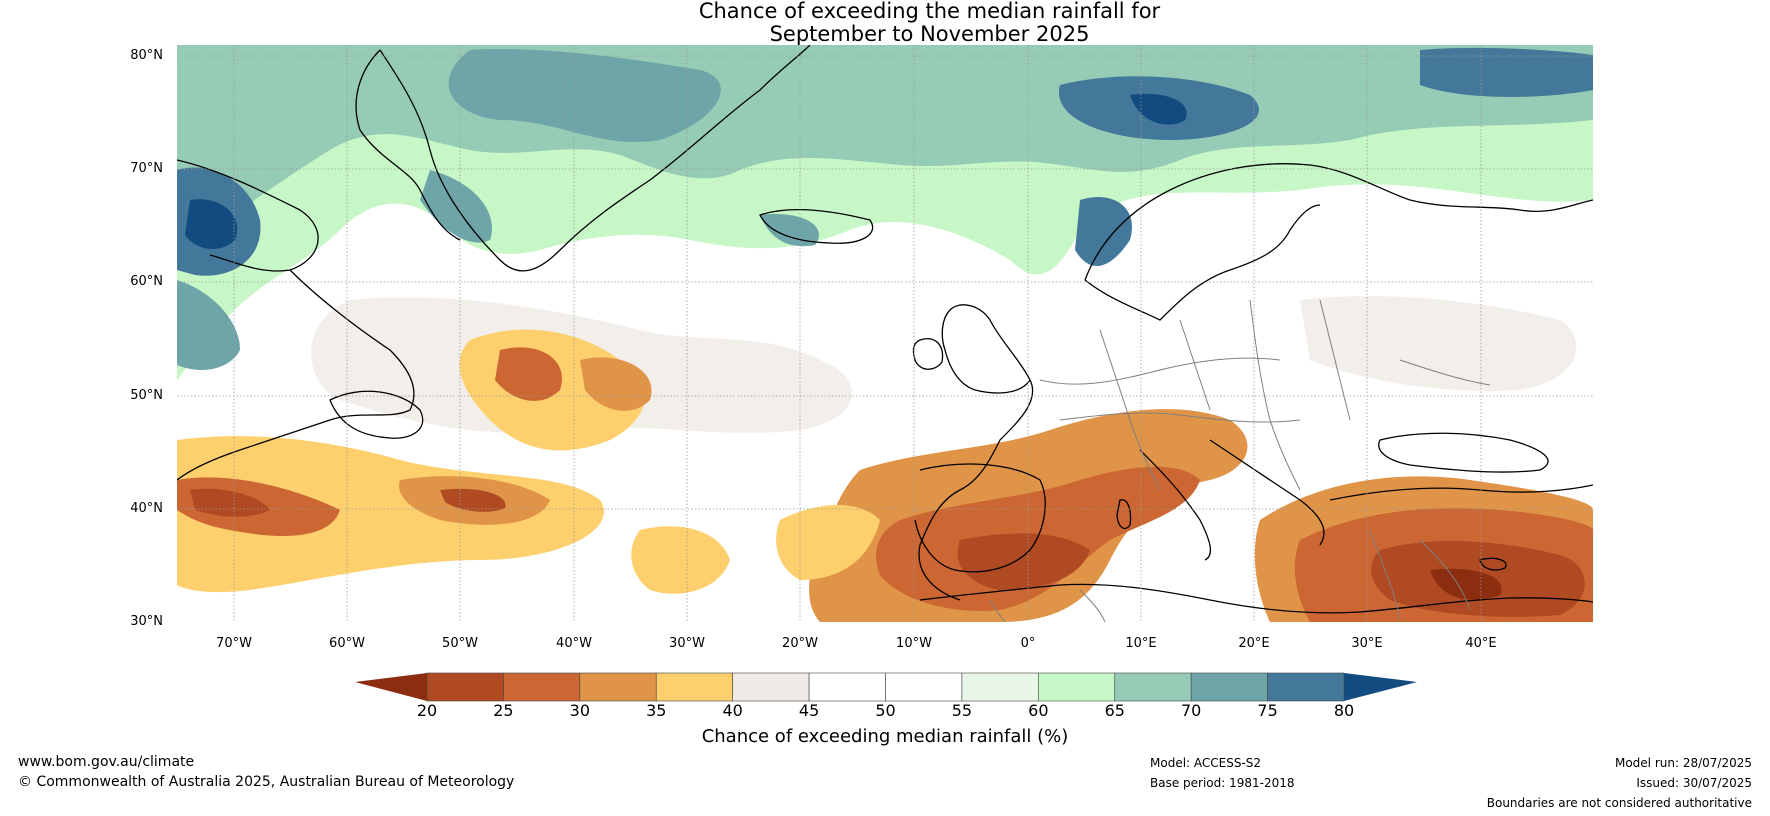 The image size is (1770, 816). What do you see at coordinates (1222, 783) in the screenshot?
I see `footer-base-period: Base period: 1981-2018` at bounding box center [1222, 783].